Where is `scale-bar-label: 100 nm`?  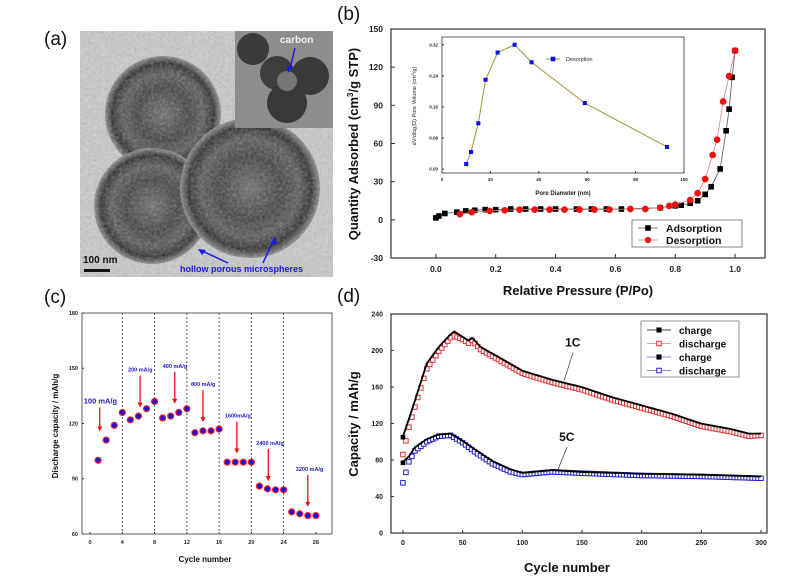
scale-bar-label: 100 nm is located at coordinates (100, 260).